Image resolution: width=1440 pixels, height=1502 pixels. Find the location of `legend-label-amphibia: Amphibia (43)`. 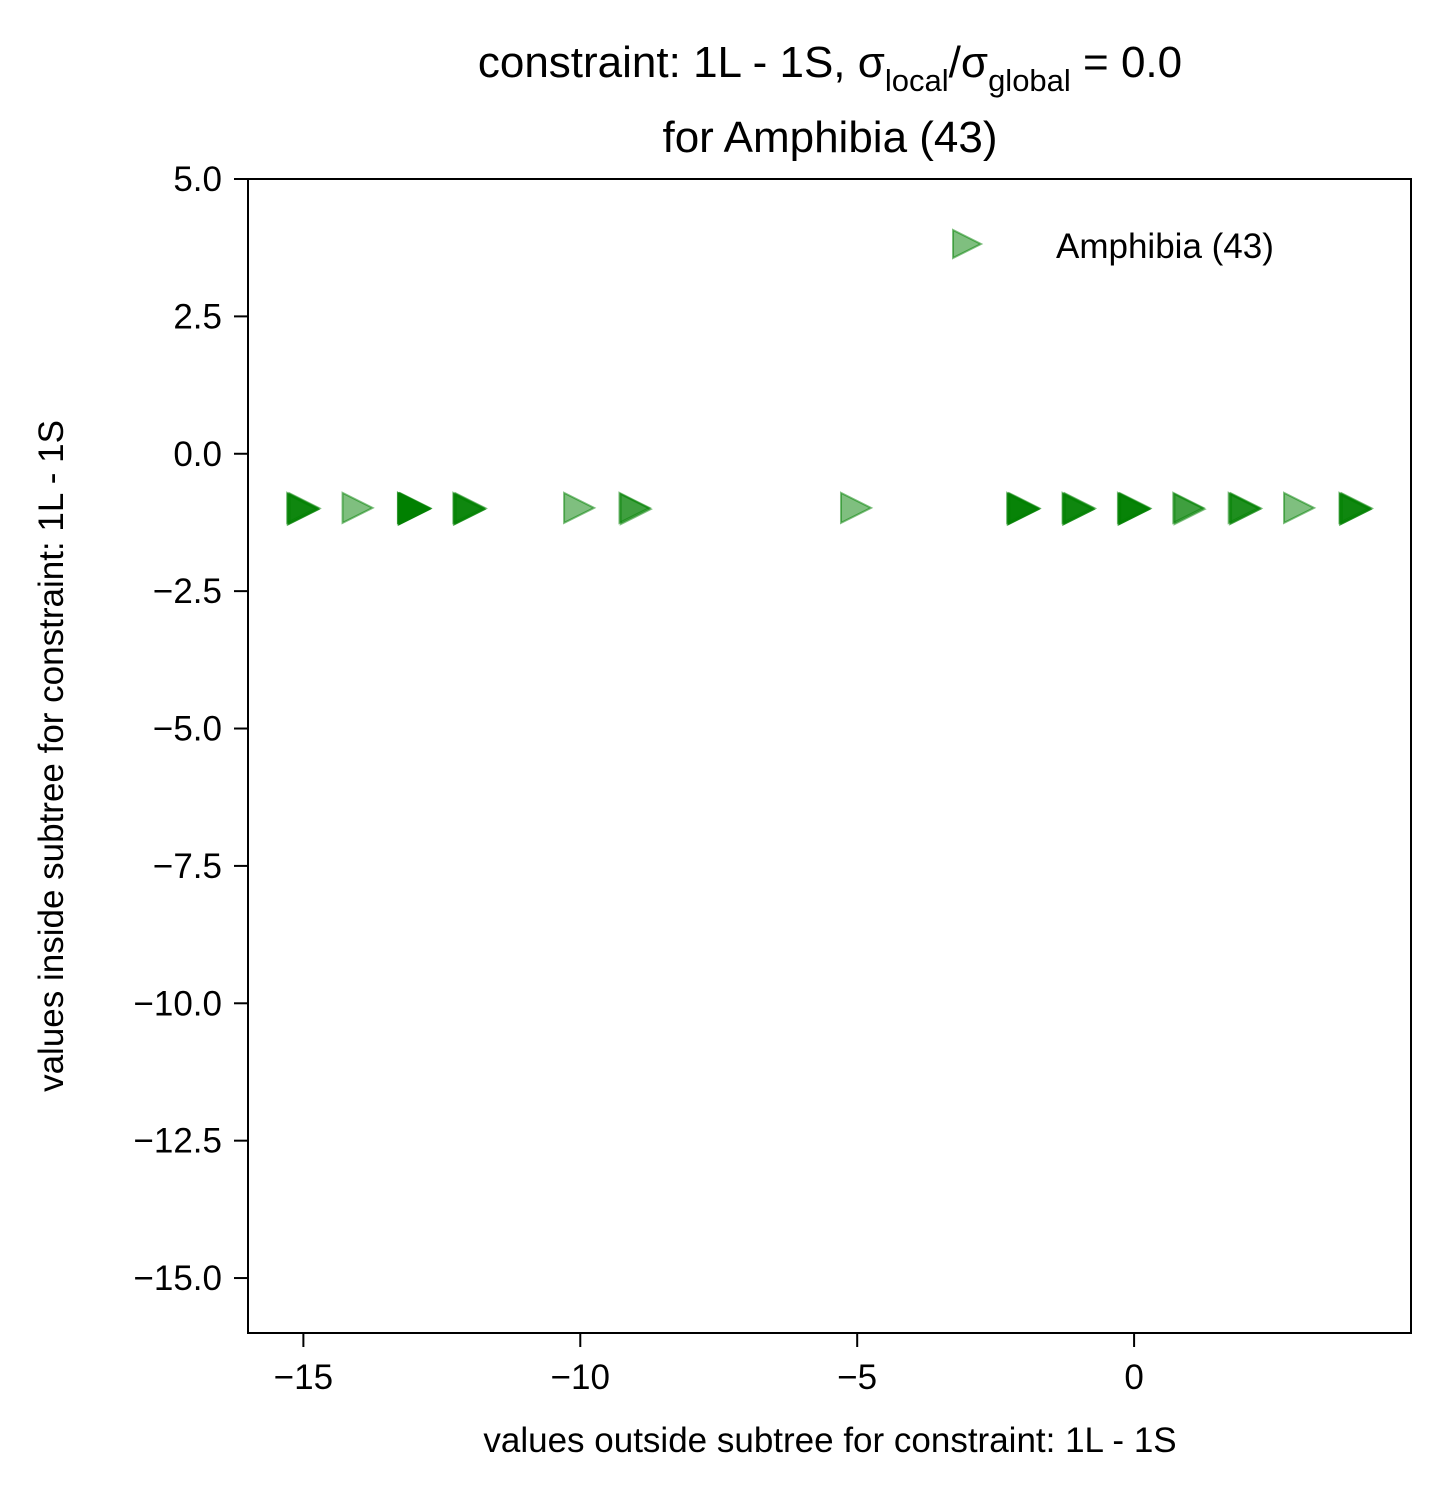

legend-label-amphibia: Amphibia (43) is located at coordinates (1165, 246).